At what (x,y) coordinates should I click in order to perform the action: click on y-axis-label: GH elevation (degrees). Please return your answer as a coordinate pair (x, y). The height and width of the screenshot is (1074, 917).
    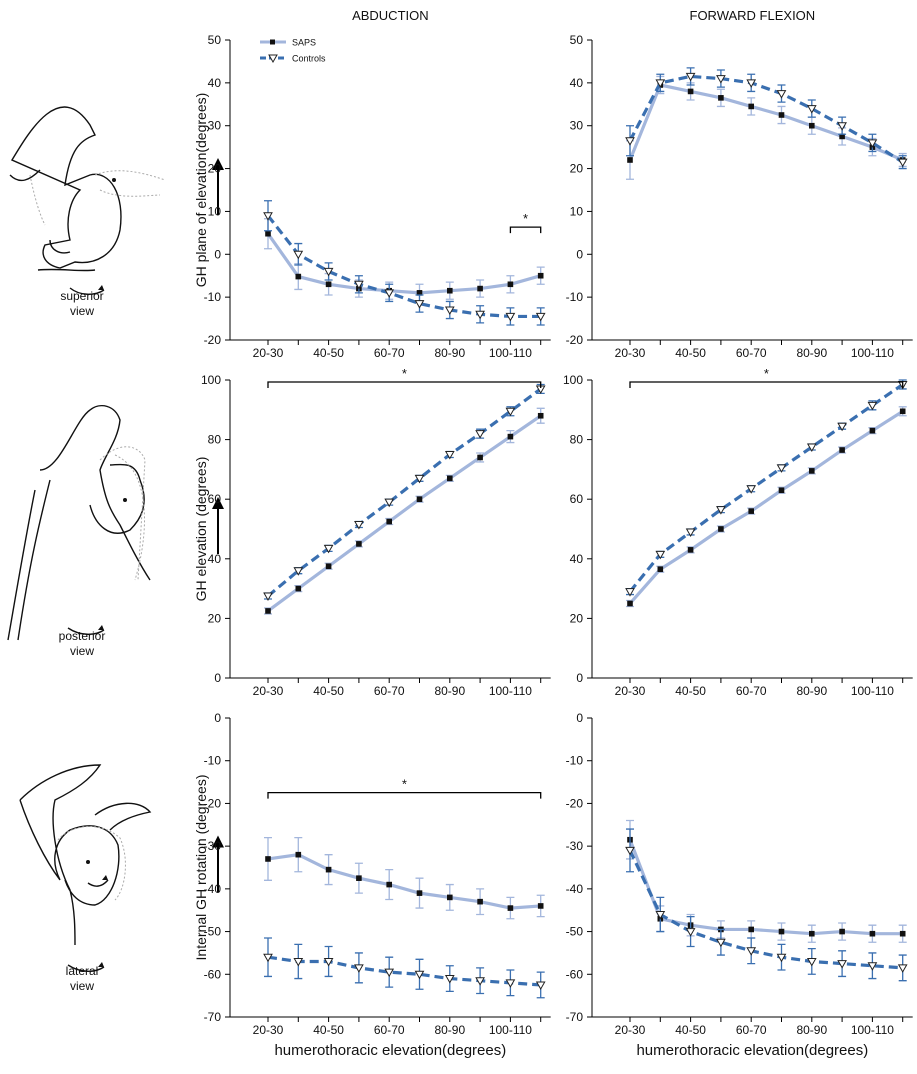
    Looking at the image, I should click on (201, 529).